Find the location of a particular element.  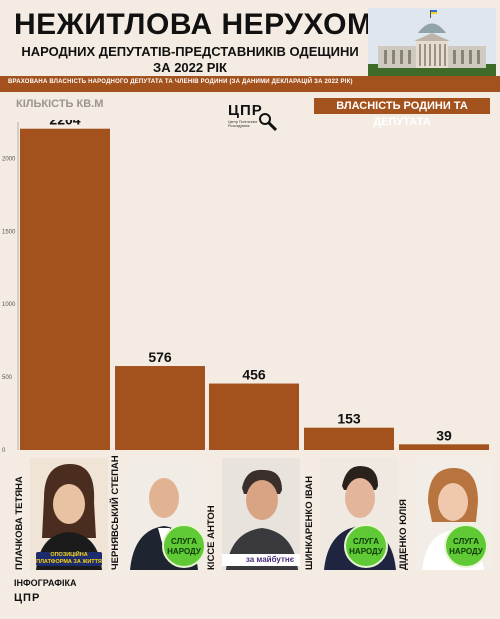

bar-value-label: 153 is located at coordinates (349, 419).